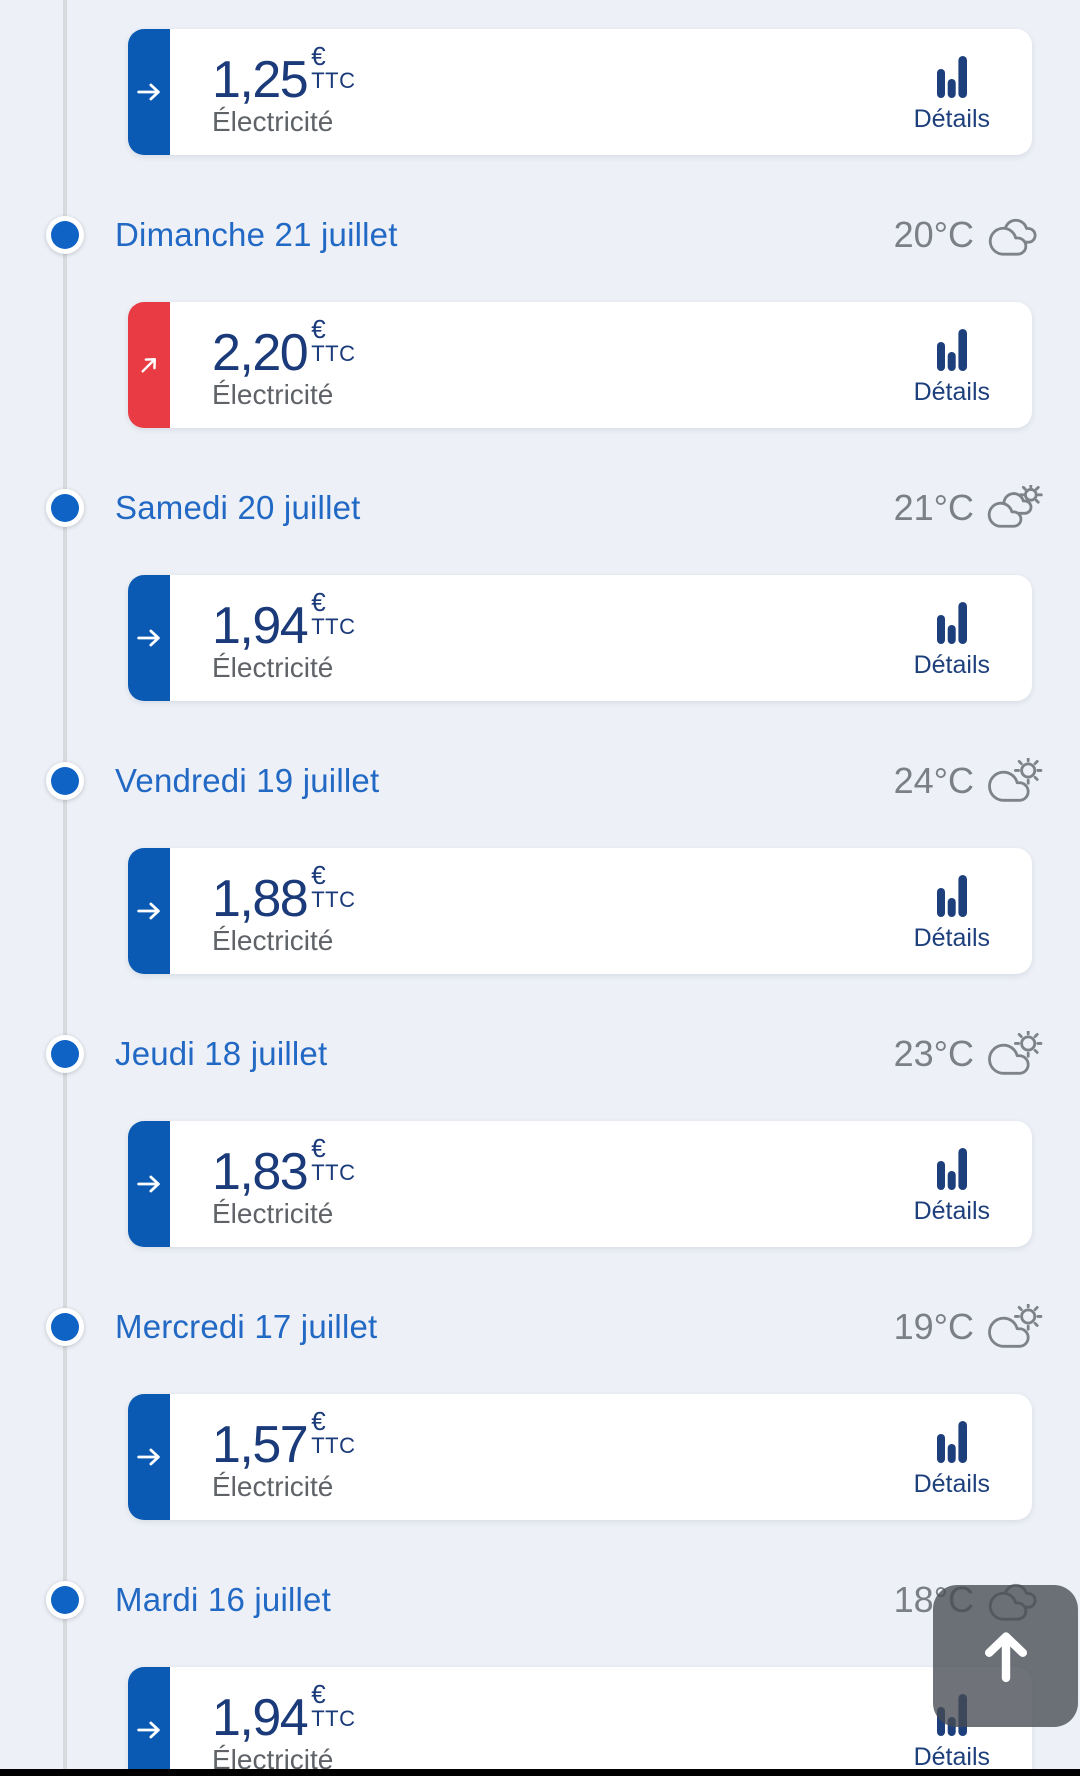 Image resolution: width=1080 pixels, height=1776 pixels. What do you see at coordinates (933, 1326) in the screenshot?
I see `temperature-label: 19°C` at bounding box center [933, 1326].